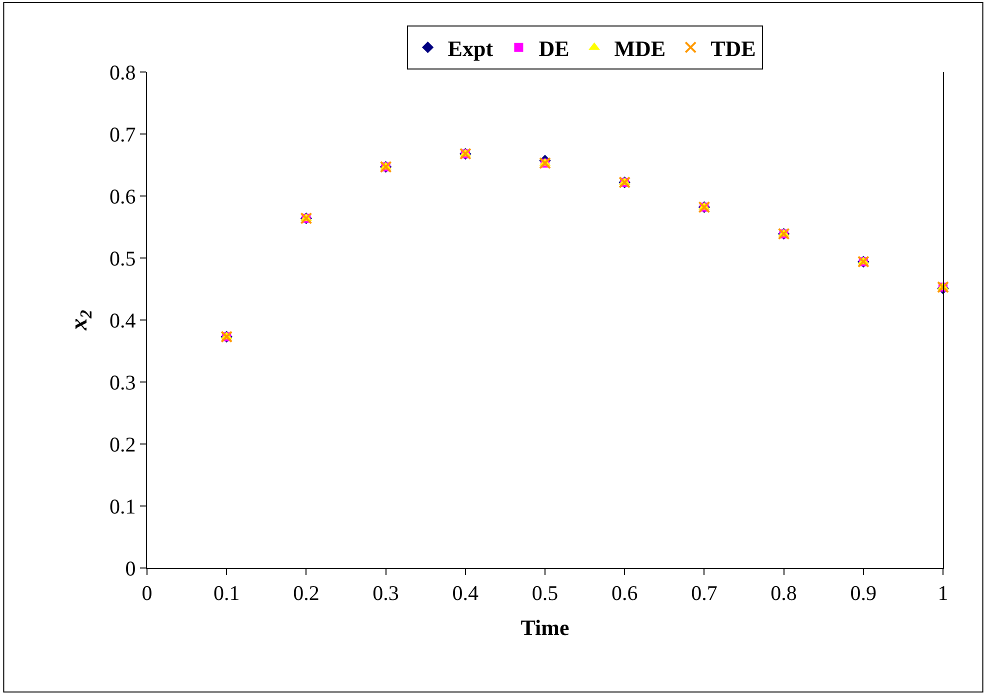  I want to click on y-tick-label: 0.2, so click(123, 444).